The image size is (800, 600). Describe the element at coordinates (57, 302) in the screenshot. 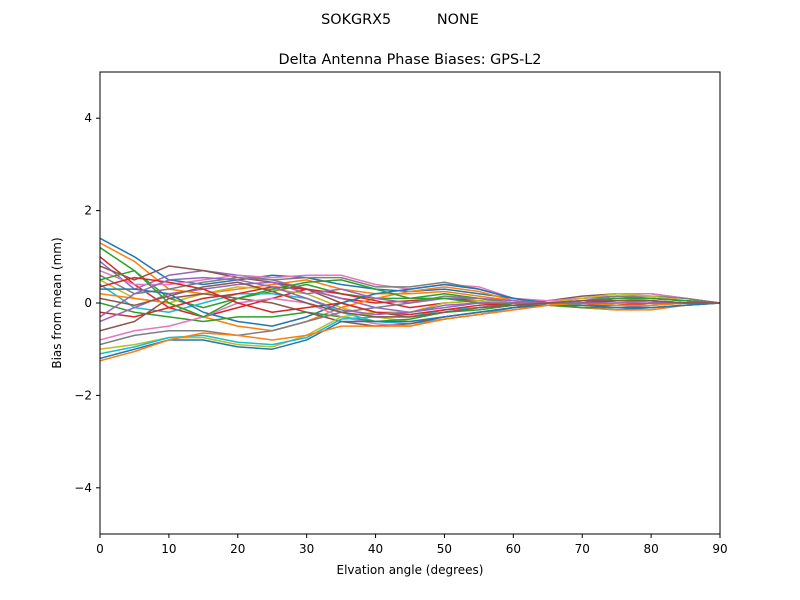

I see `y-axis-label: Bias from mean (mm)` at that location.